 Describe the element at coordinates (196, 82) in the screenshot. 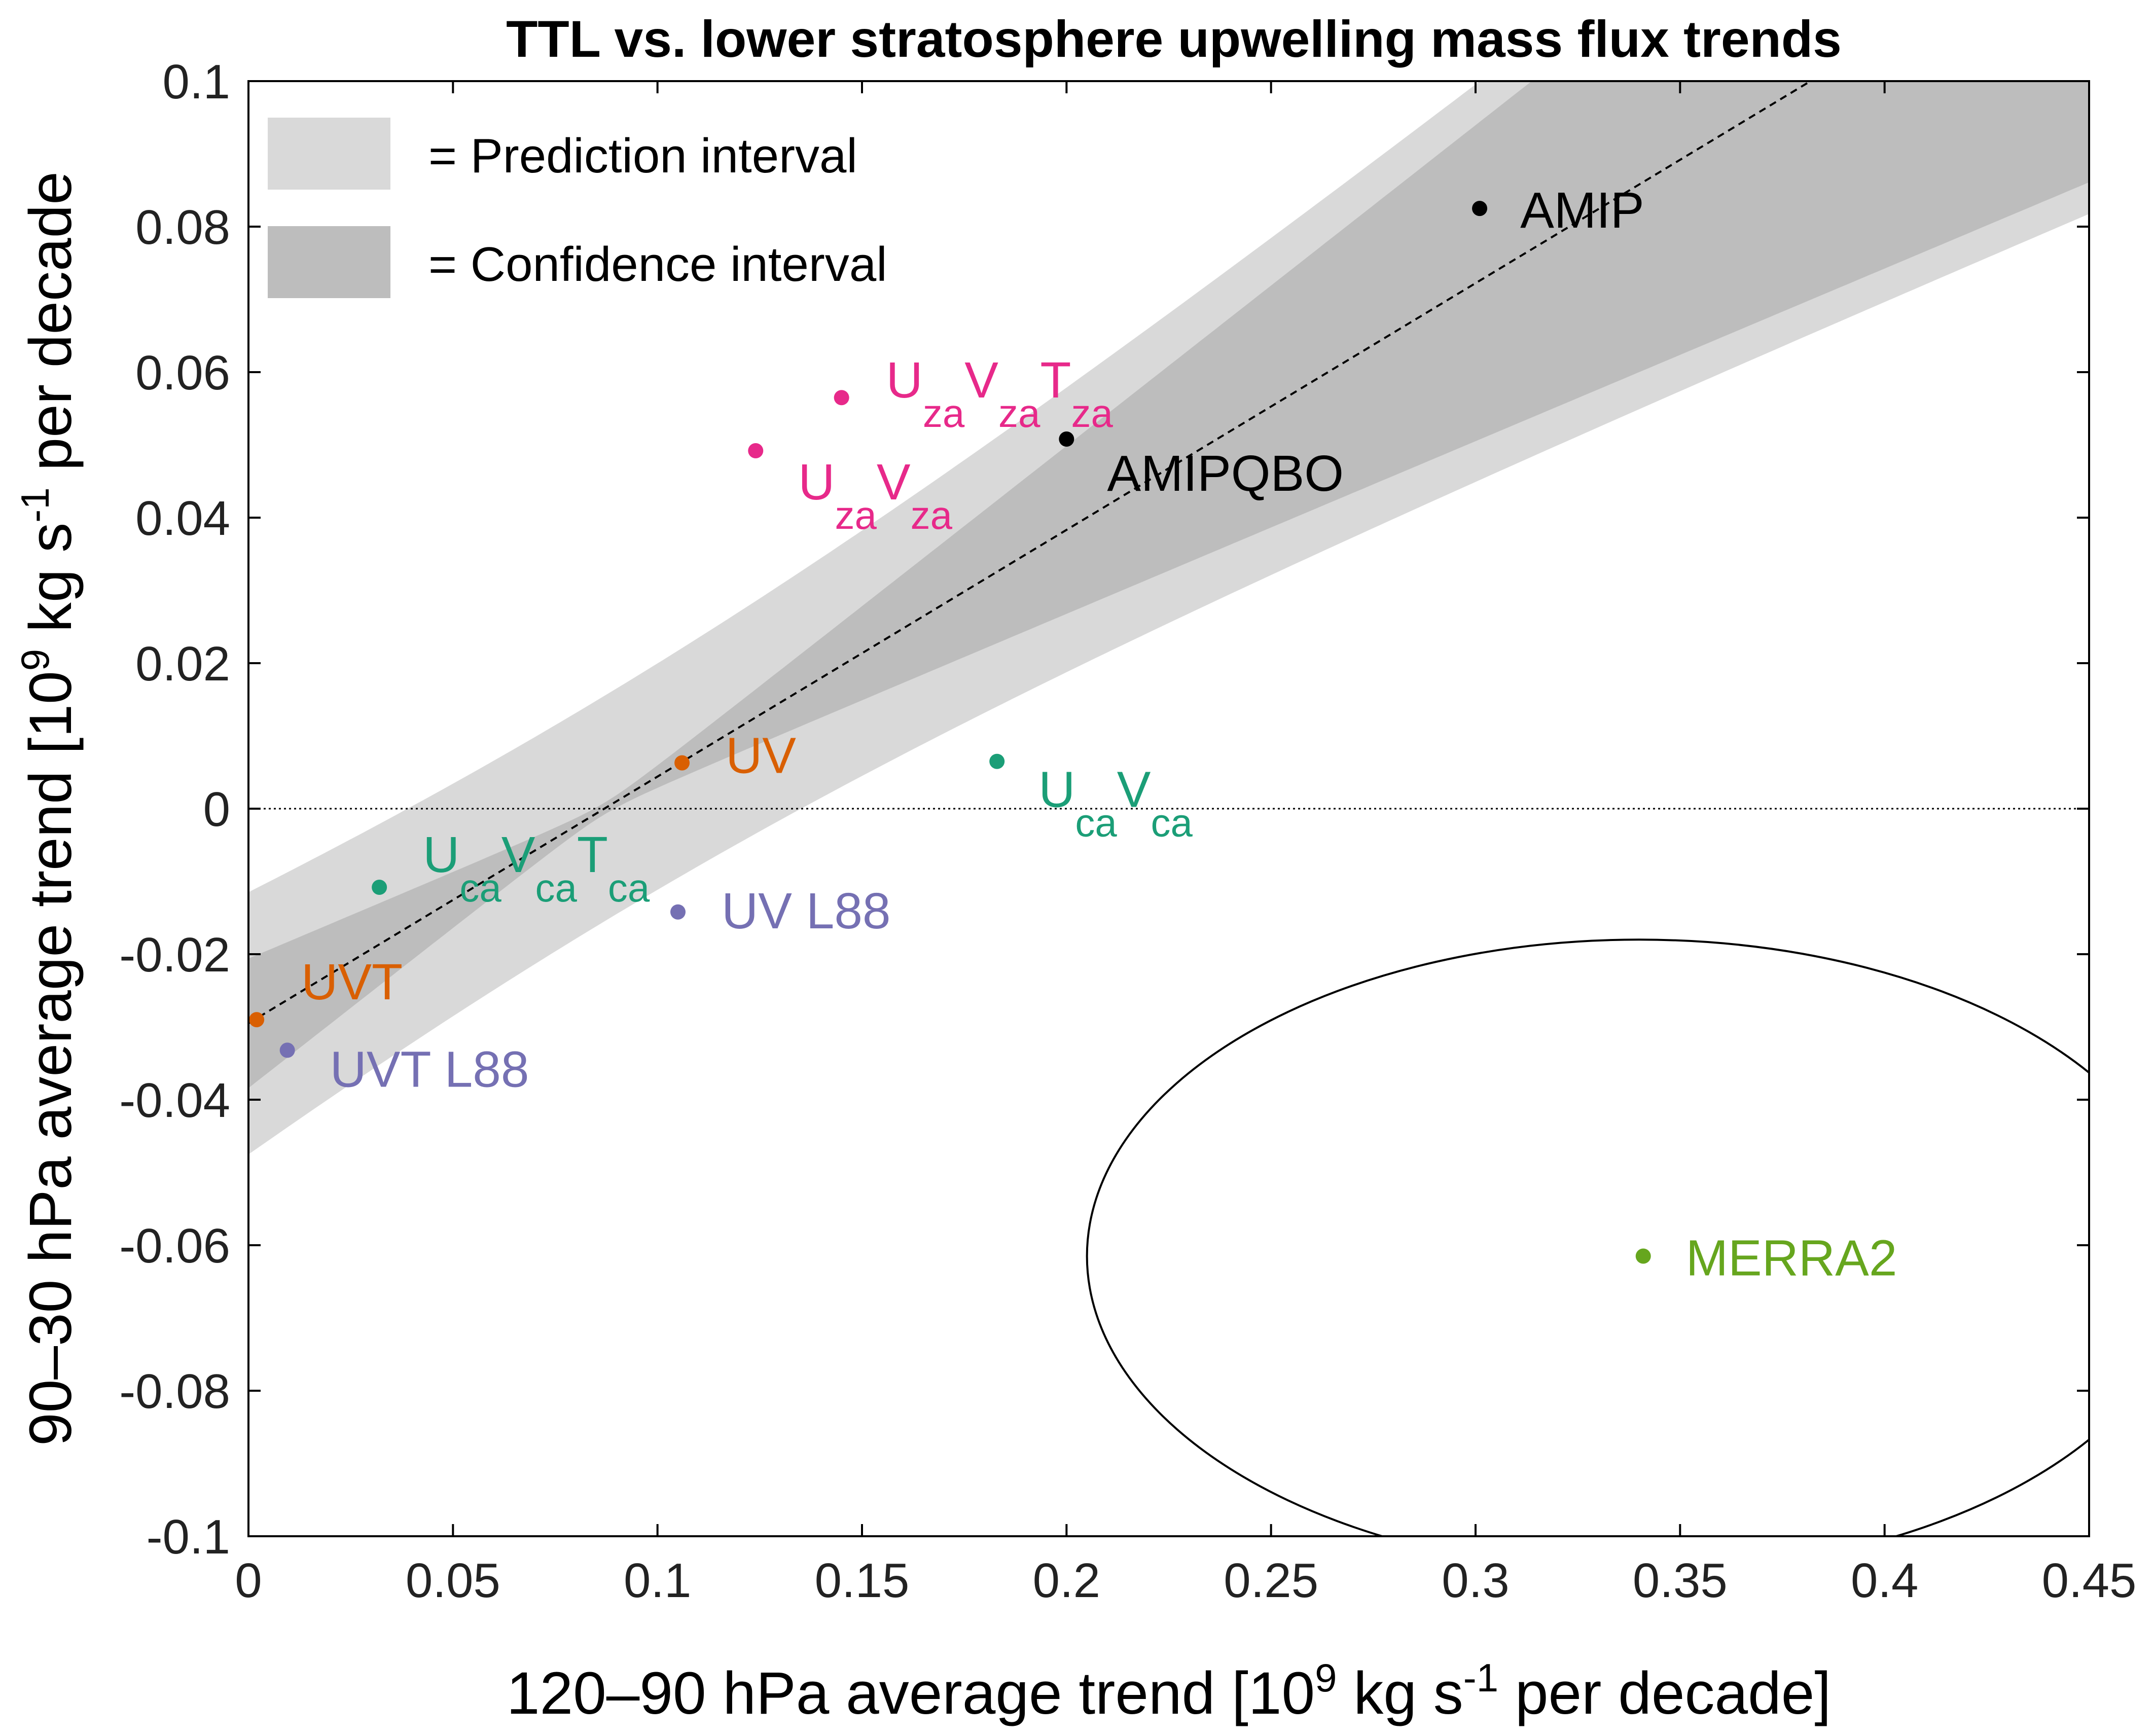

I see `y-tick-label: 0.1` at that location.